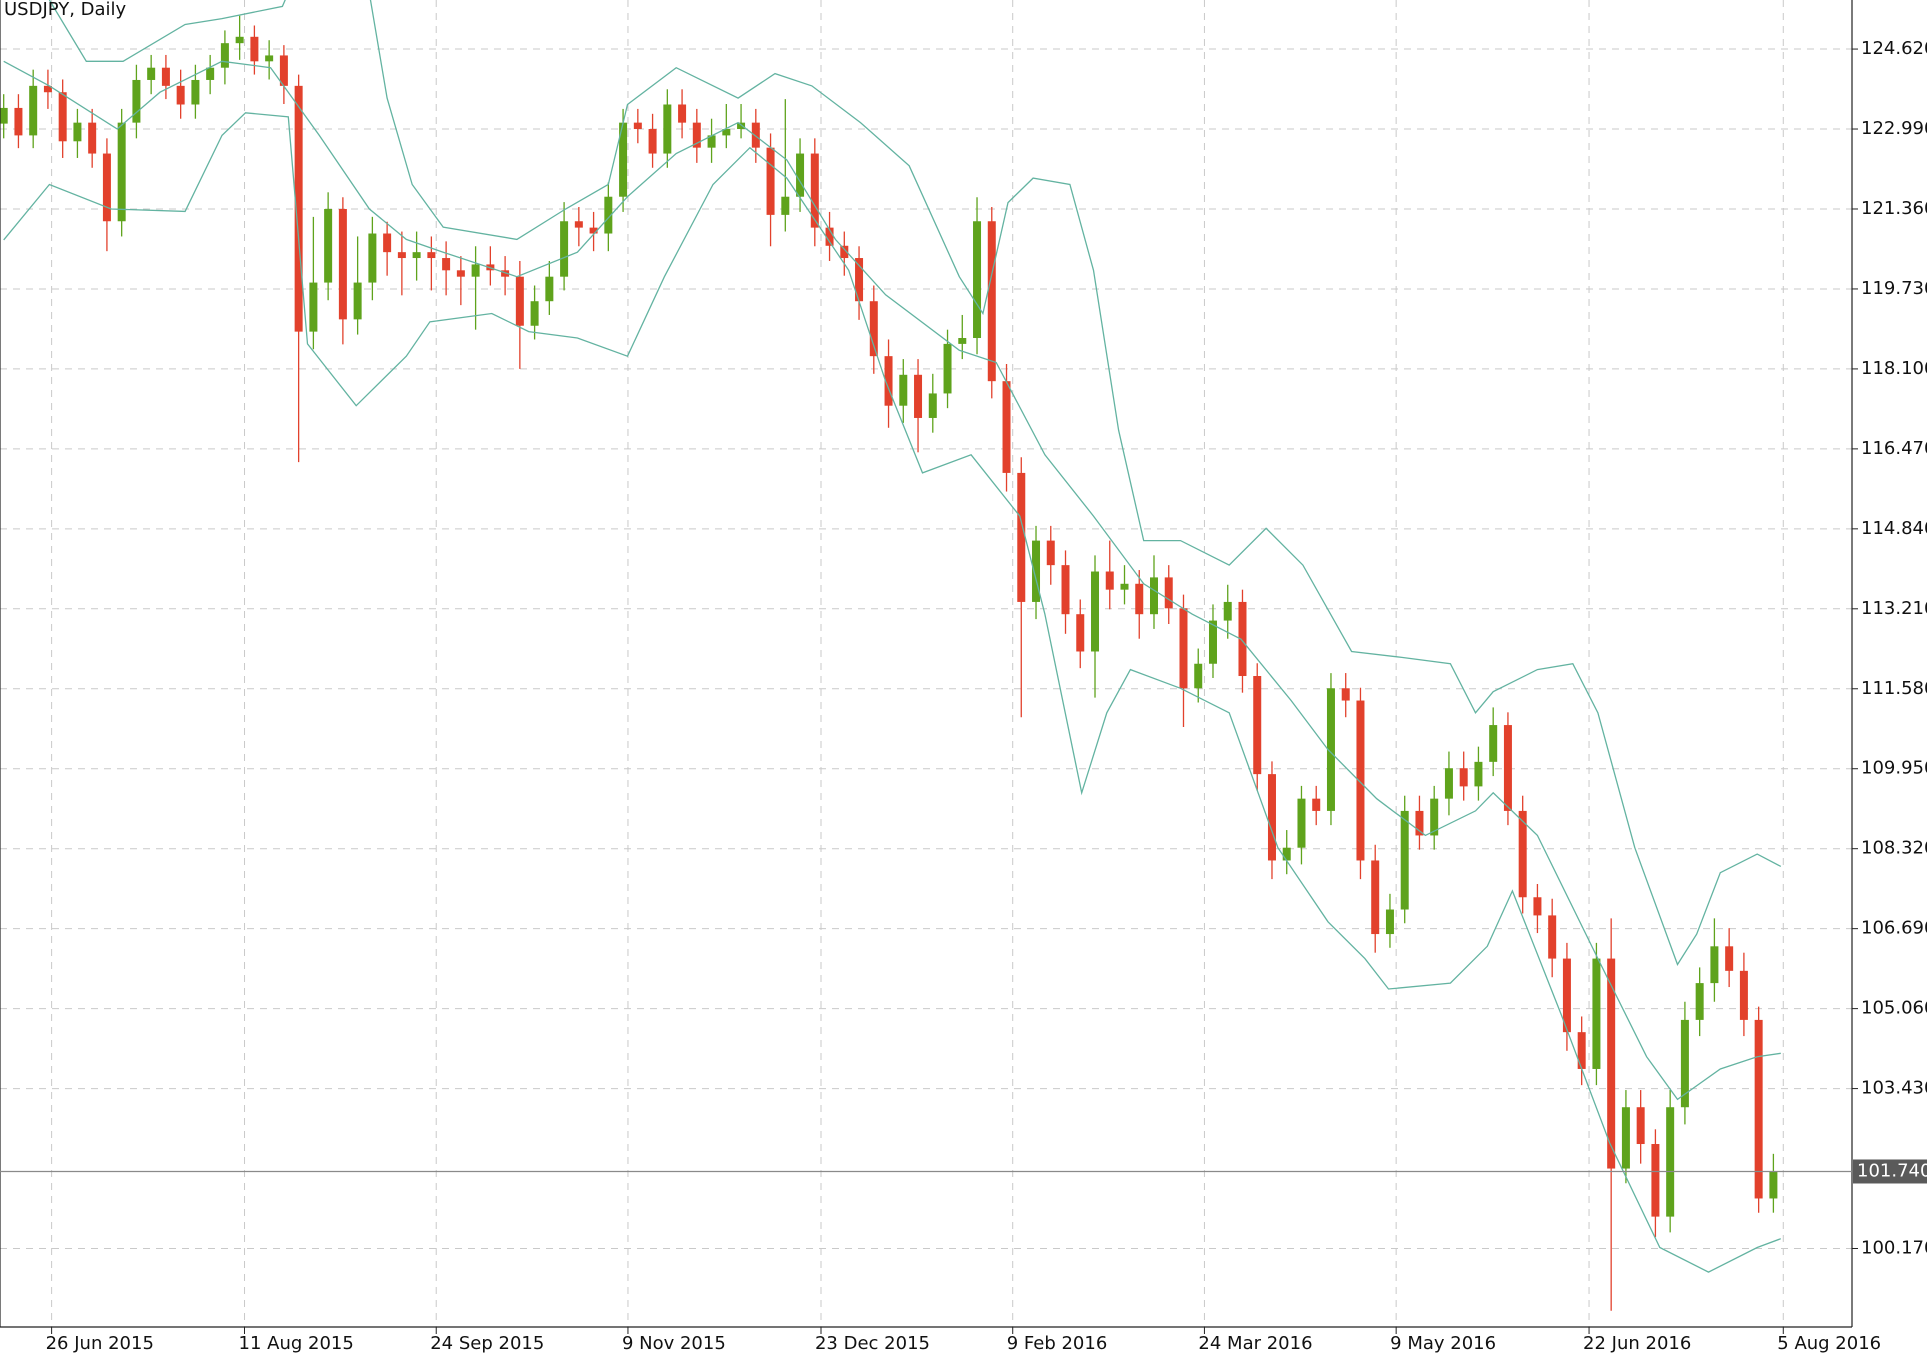 The image size is (1927, 1357). I want to click on current-price-box, so click(1890, 1171).